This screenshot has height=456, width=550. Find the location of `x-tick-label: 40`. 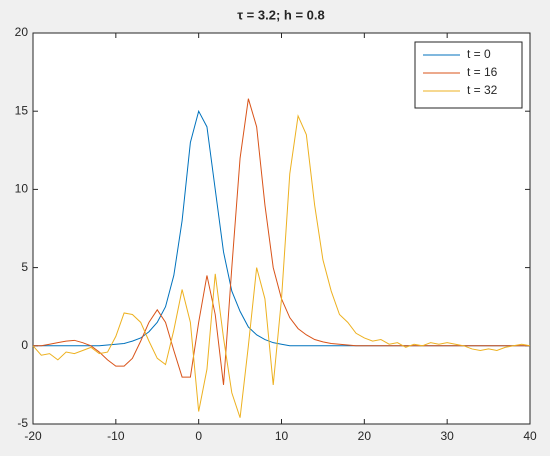

x-tick-label: 40 is located at coordinates (530, 436).